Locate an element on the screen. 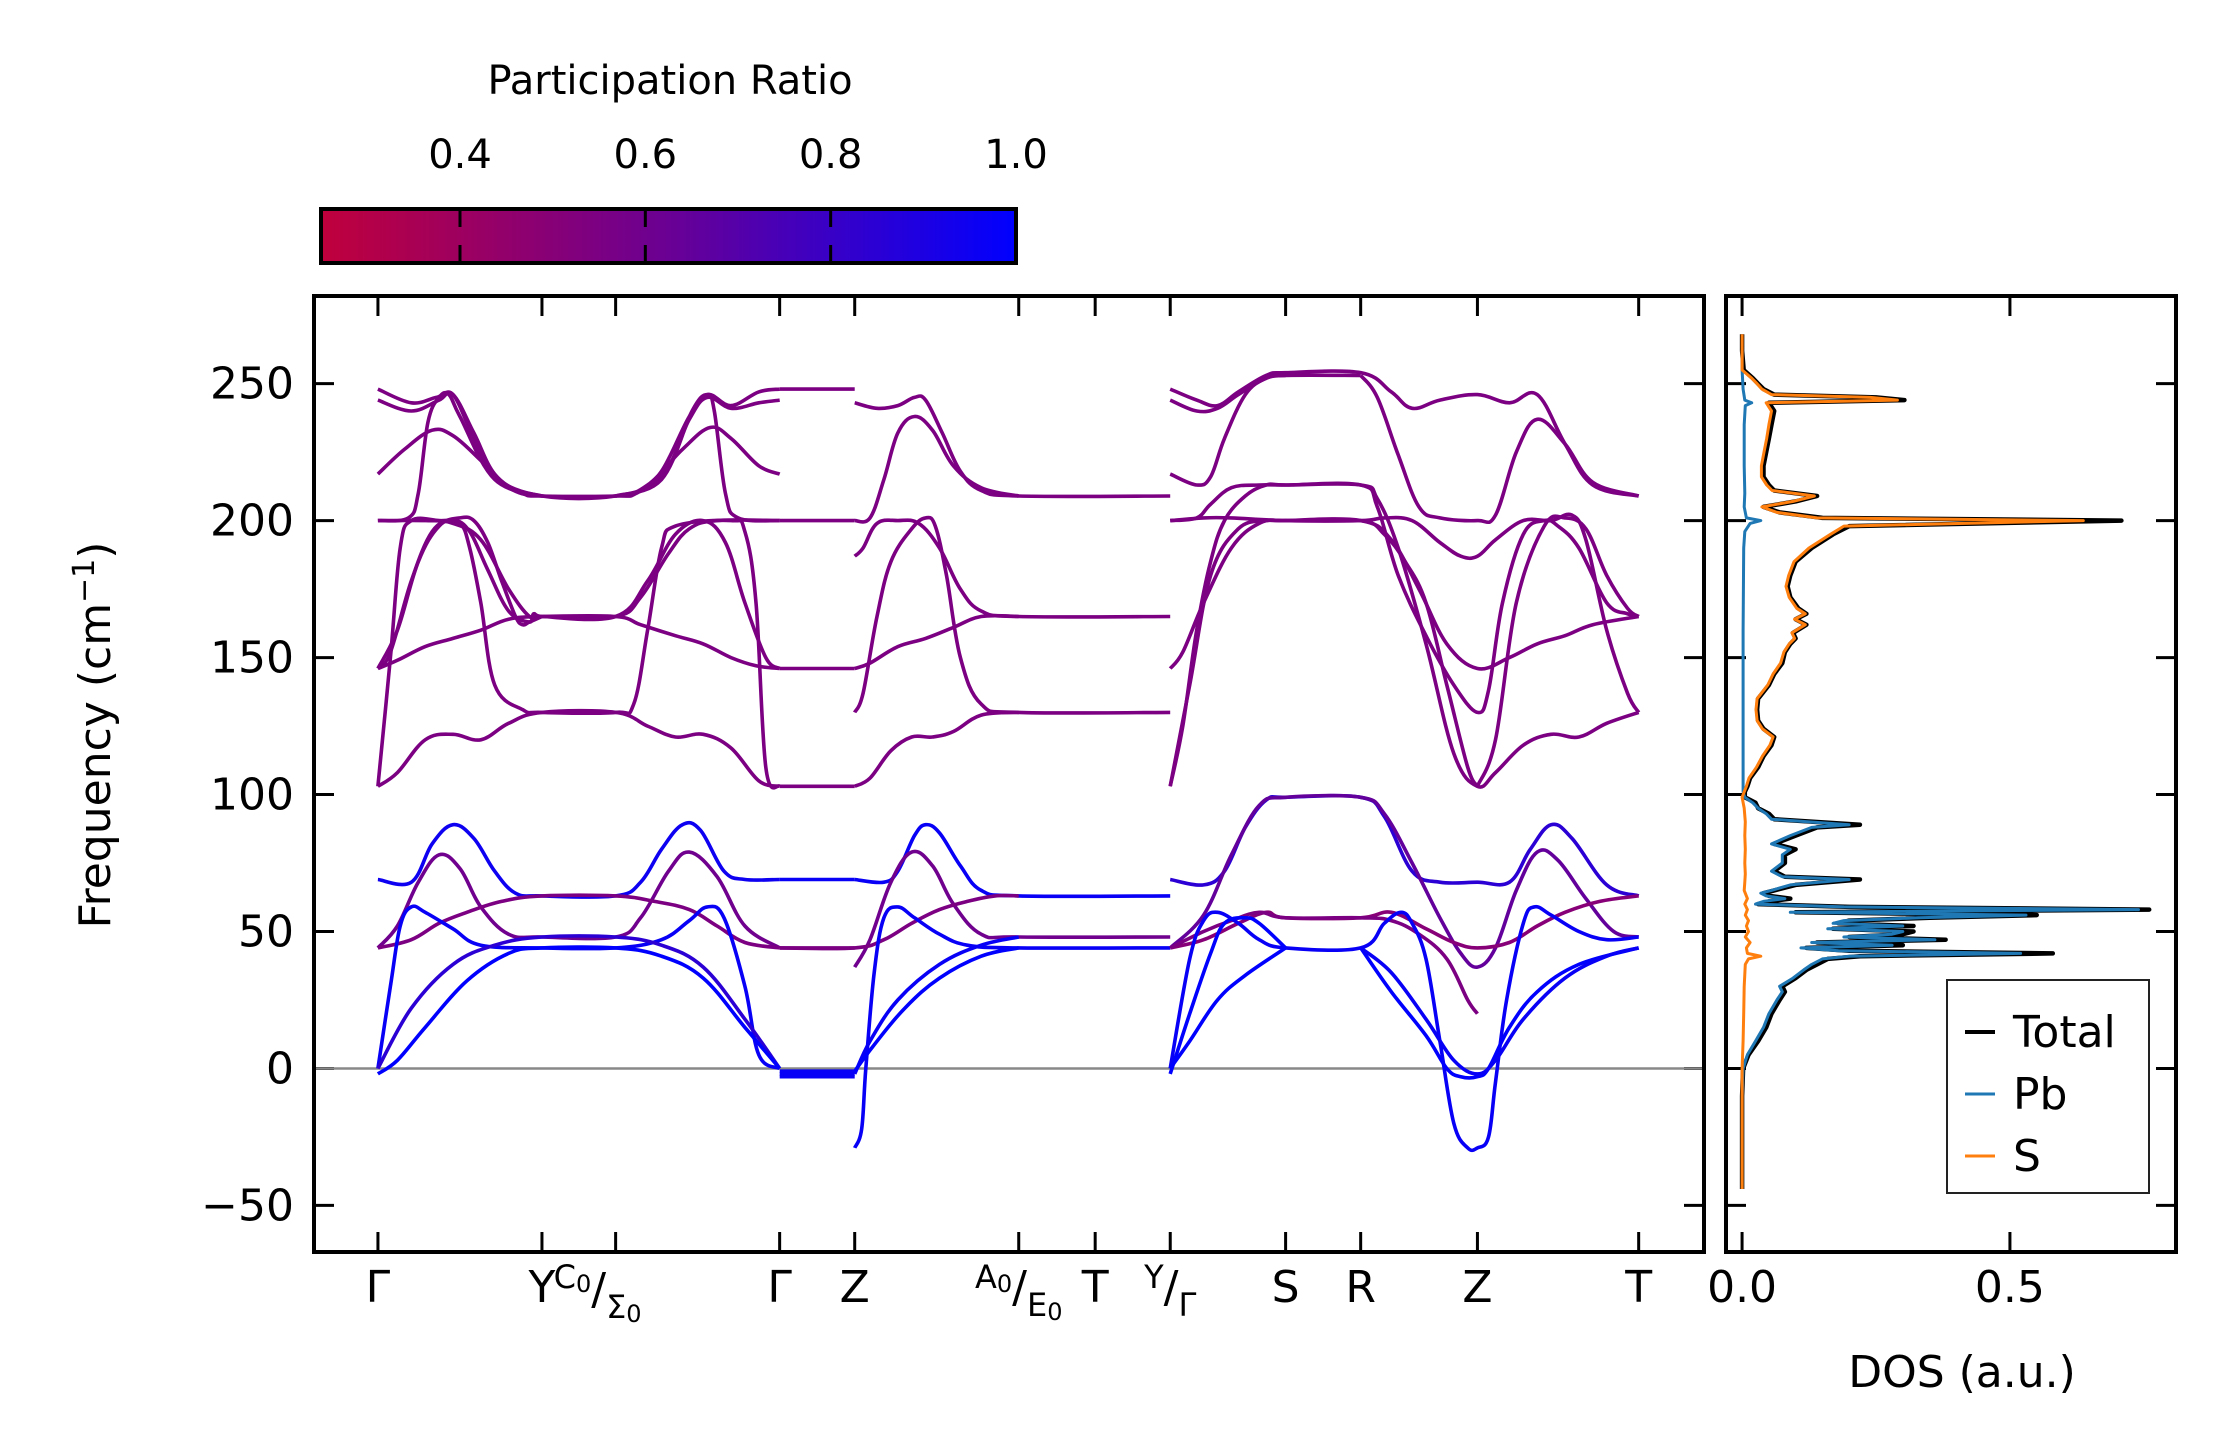 This screenshot has height=1455, width=2234. y-tick-labels: −50 0 50 100 150 200 250 is located at coordinates (247, 795).